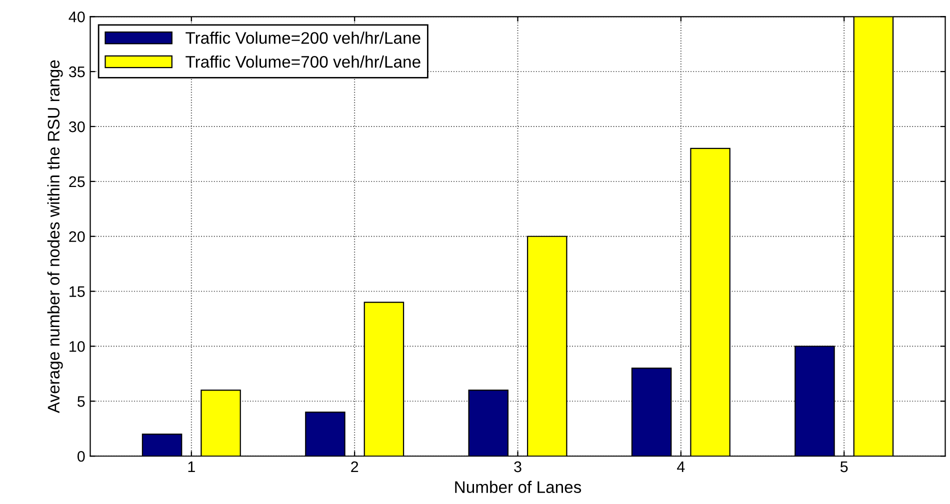  I want to click on x-tick-label: 2, so click(354, 466).